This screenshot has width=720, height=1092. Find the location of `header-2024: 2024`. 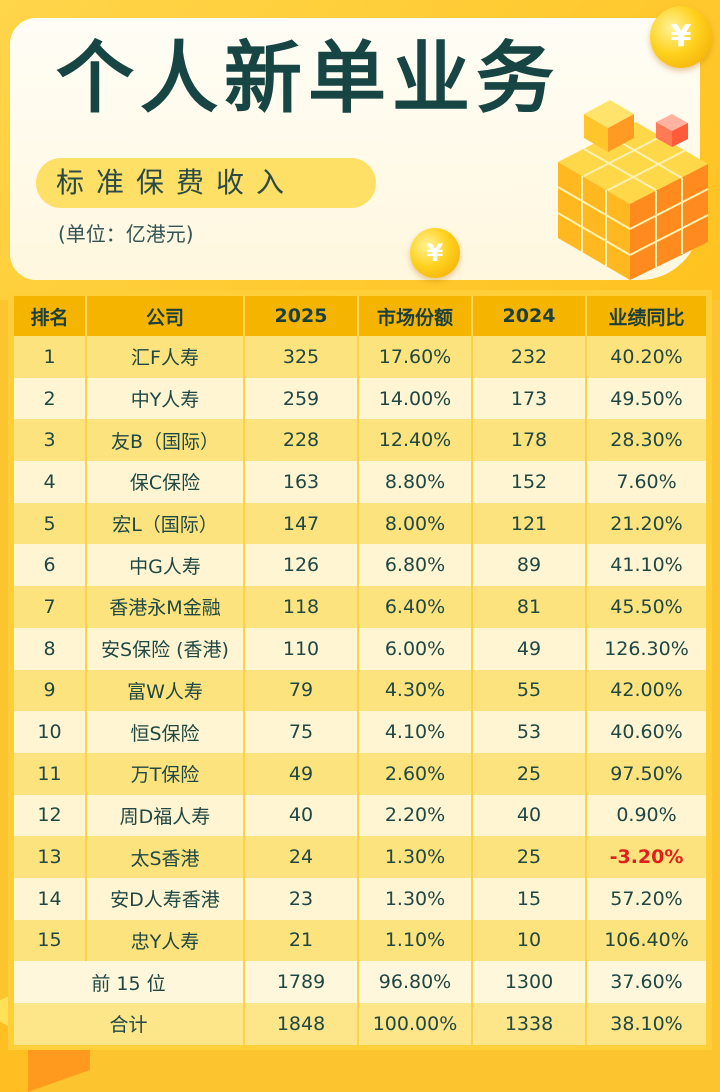

header-2024: 2024 is located at coordinates (529, 316).